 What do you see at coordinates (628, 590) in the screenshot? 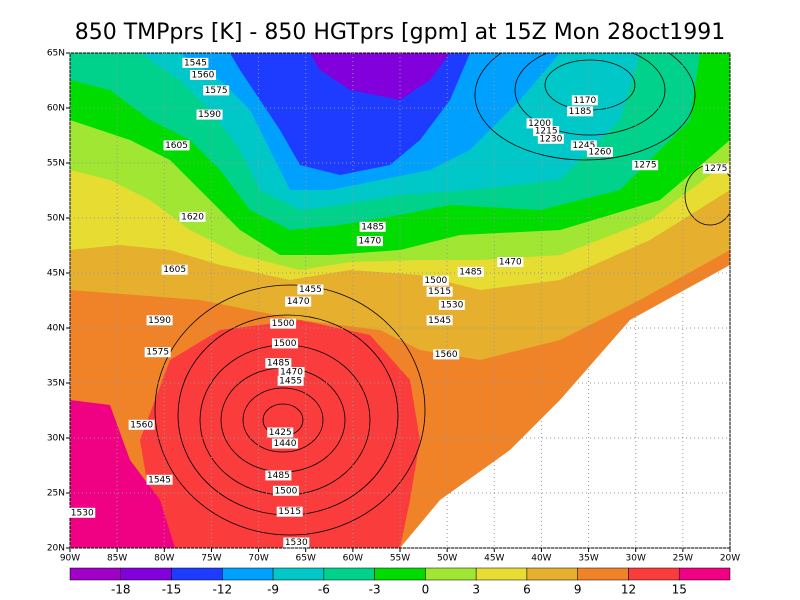
I see `colorbar-label: 12` at bounding box center [628, 590].